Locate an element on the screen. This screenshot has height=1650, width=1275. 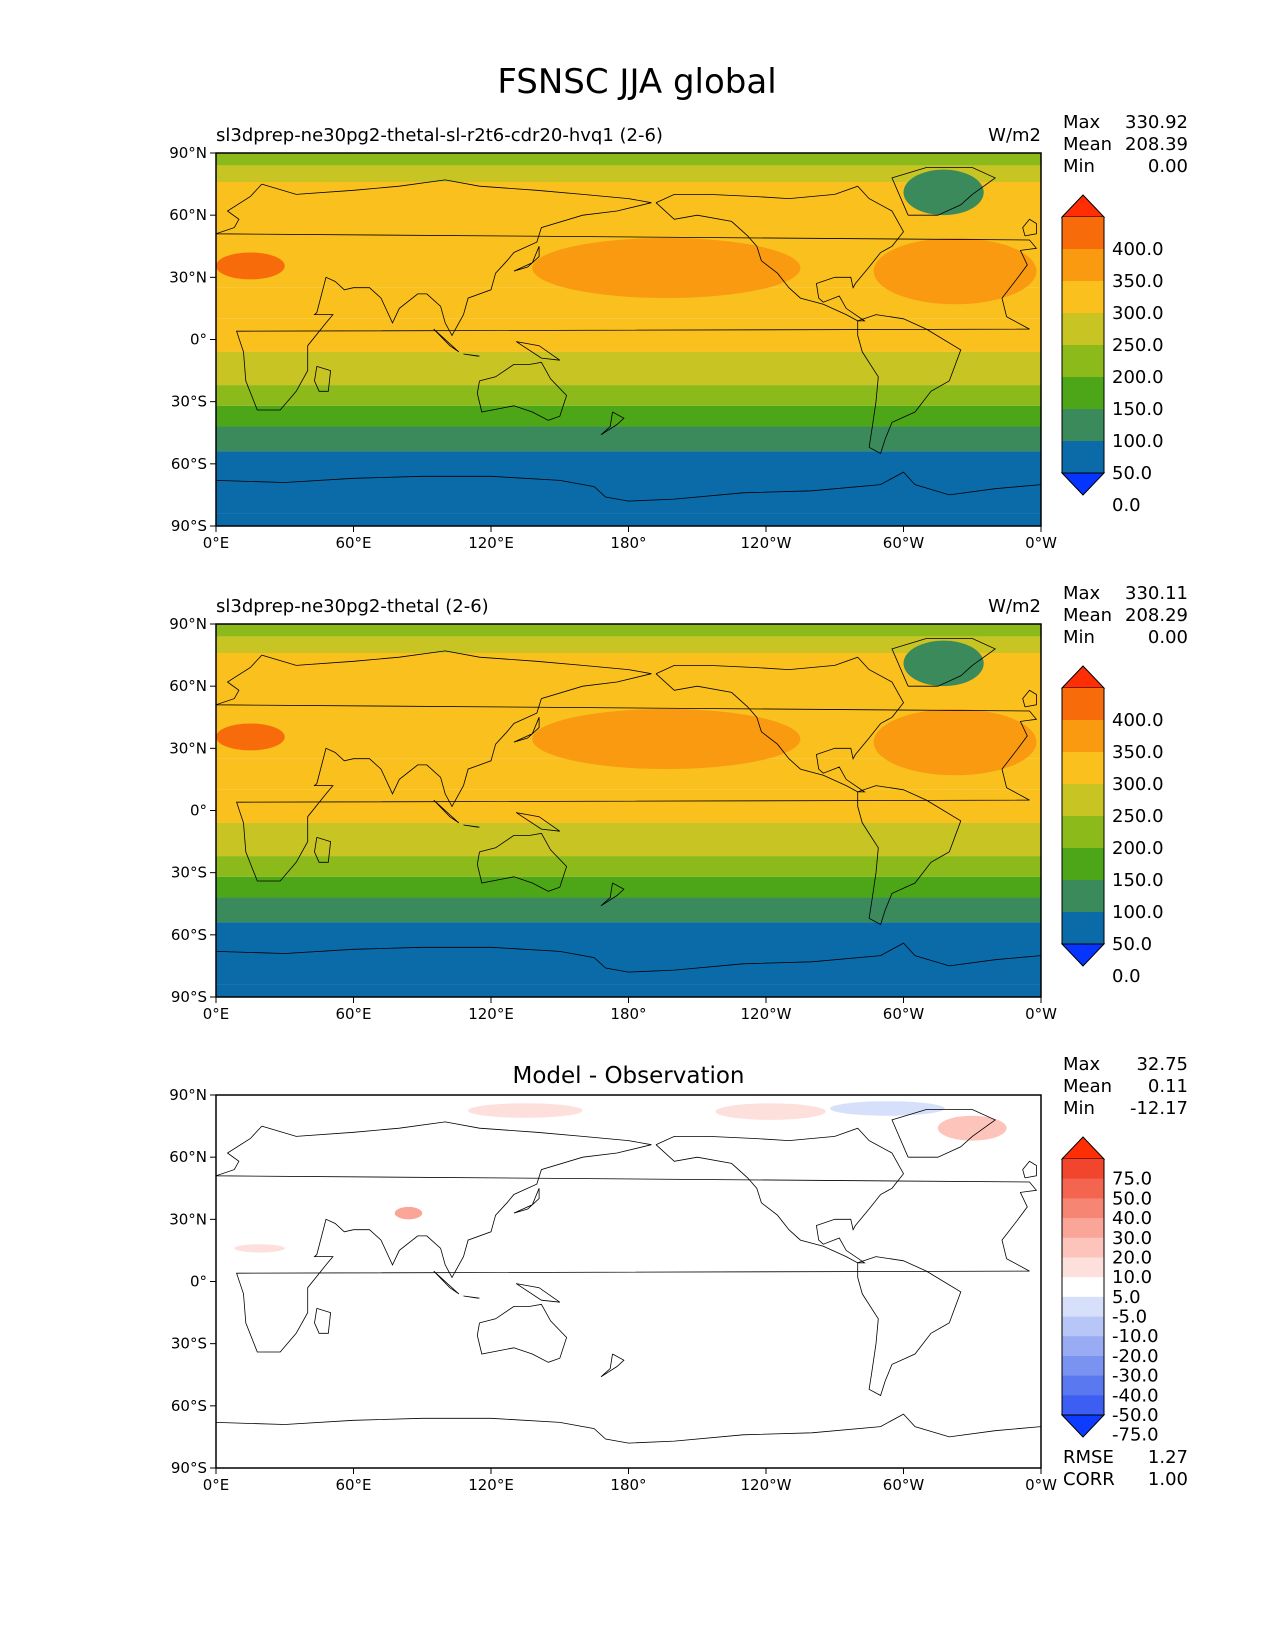
x-tick-label: 120°W is located at coordinates (766, 1014).